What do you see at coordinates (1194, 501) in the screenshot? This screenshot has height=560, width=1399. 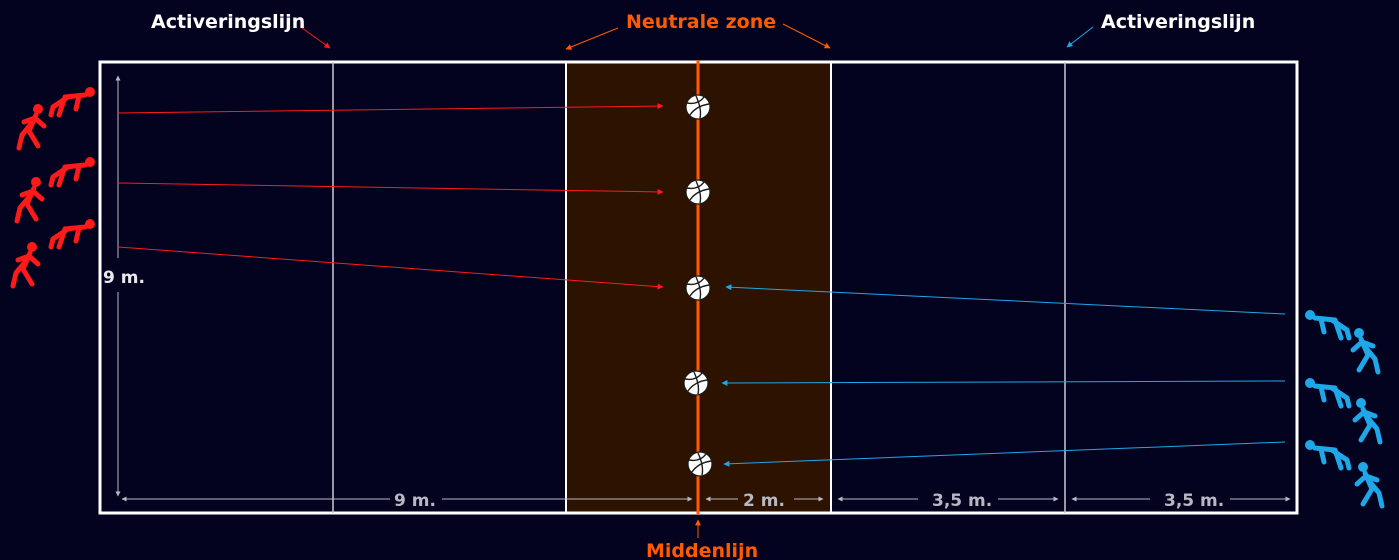 I see `dimension-zone-b-label: 3,5 m.` at bounding box center [1194, 501].